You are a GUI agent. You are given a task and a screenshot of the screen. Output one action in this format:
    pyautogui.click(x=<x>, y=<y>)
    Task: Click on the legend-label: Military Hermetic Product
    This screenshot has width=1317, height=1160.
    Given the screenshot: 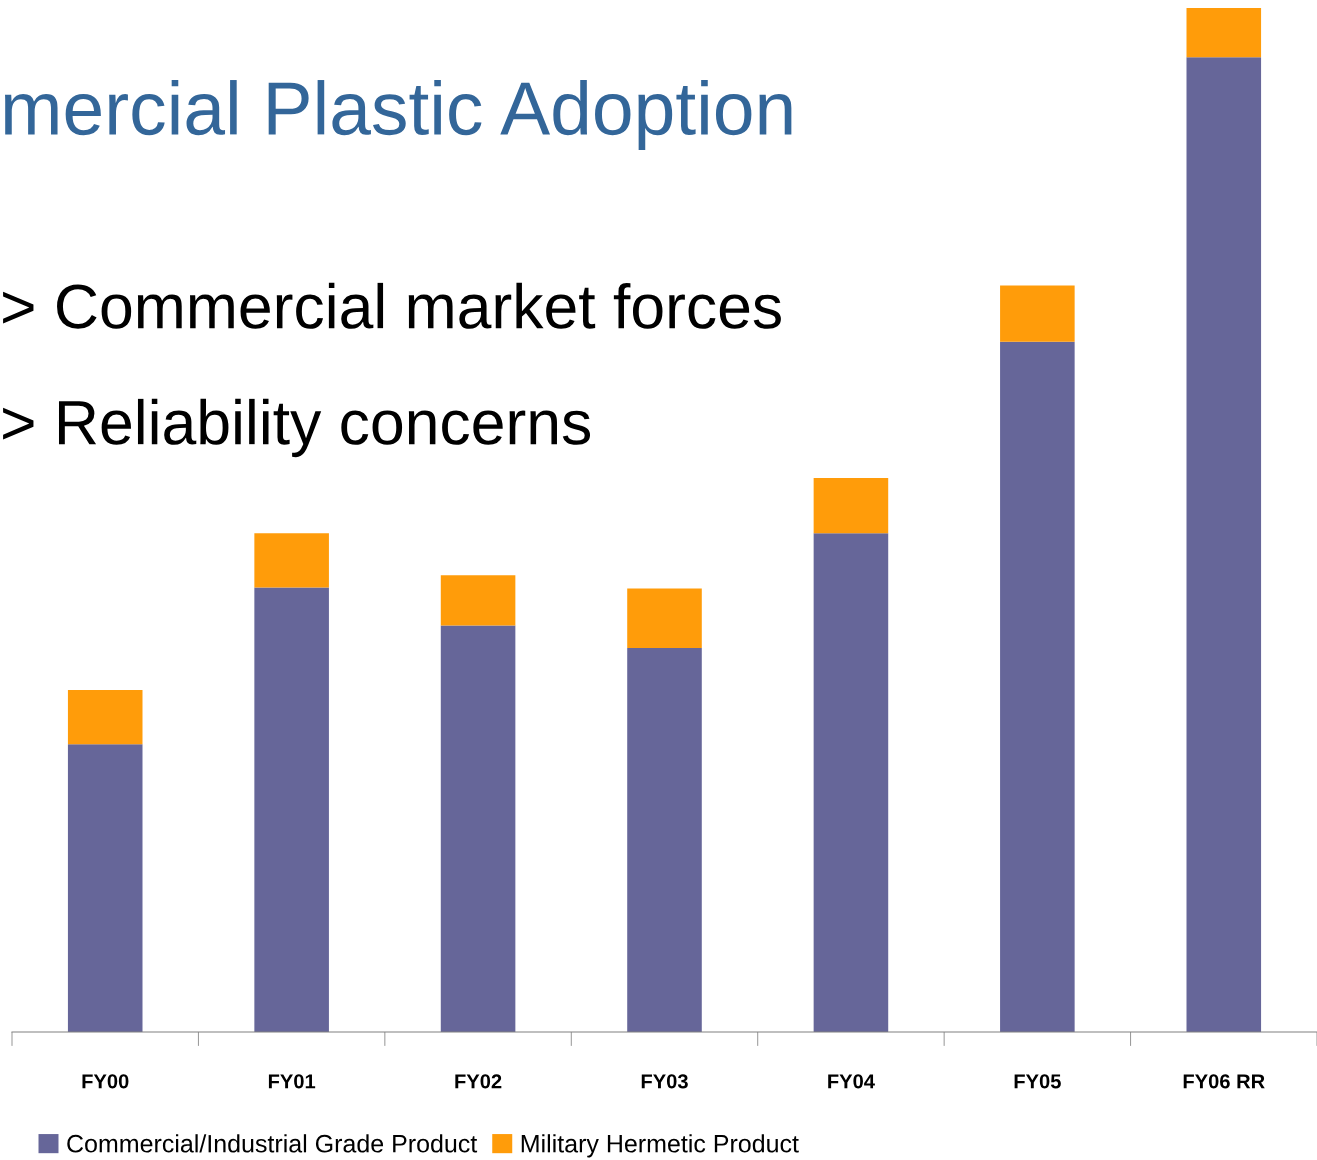 What is the action you would take?
    pyautogui.click(x=660, y=1146)
    